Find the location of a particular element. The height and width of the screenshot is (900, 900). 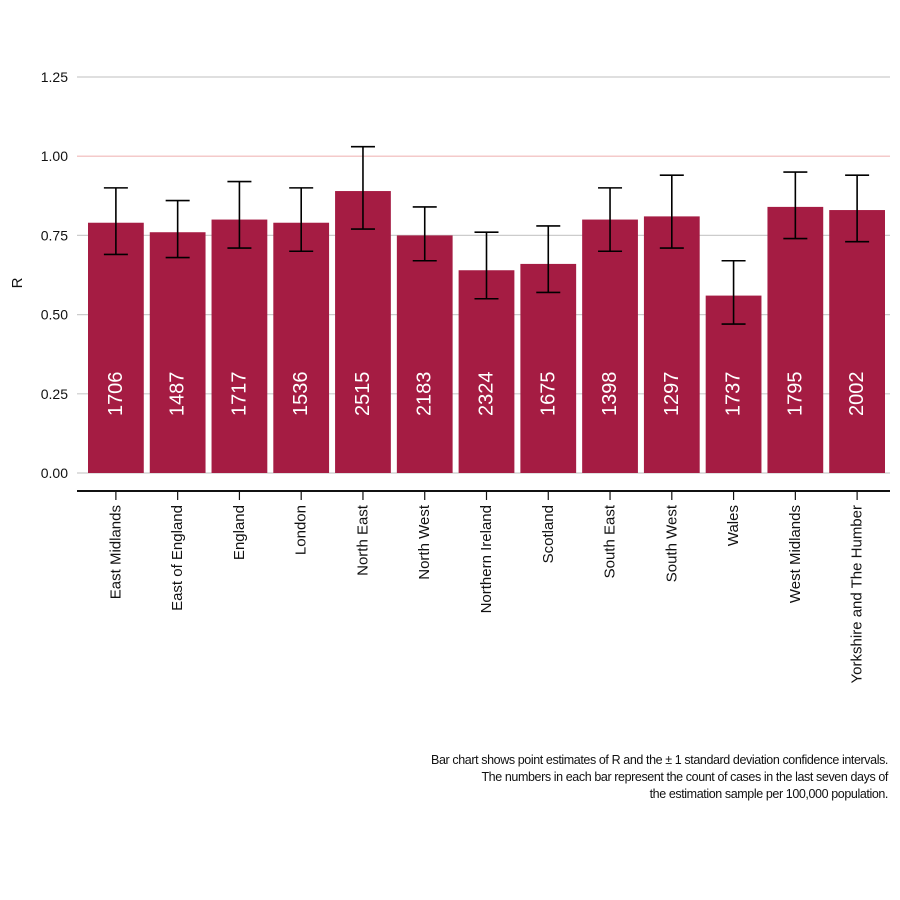

y-tick-label: 0.75 is located at coordinates (54, 235).